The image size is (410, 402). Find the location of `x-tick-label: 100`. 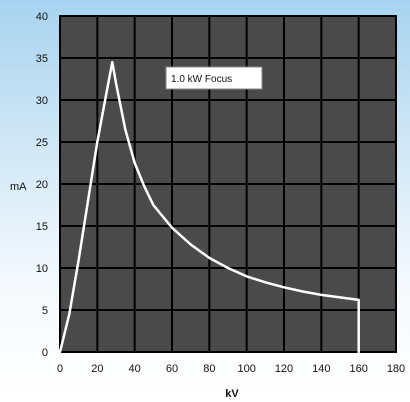

x-tick-label: 100 is located at coordinates (246, 369).